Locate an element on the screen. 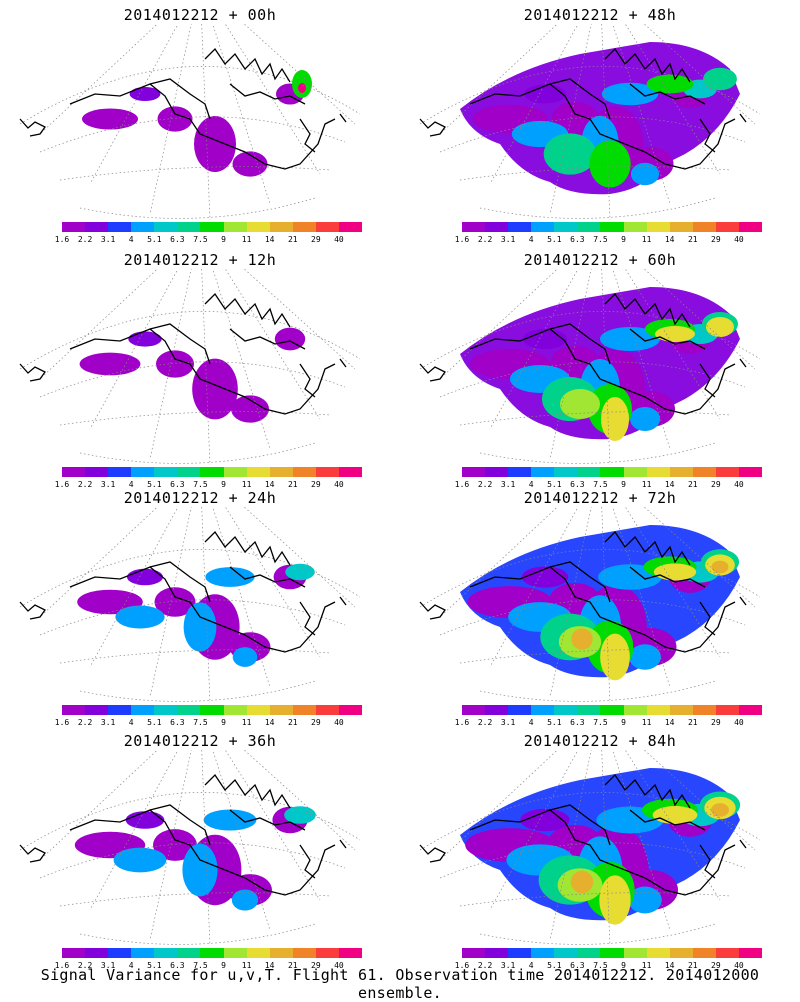 Image resolution: width=800 pixels, height=1002 pixels. panel-title: 2014012212 + 00h is located at coordinates (200, 15).